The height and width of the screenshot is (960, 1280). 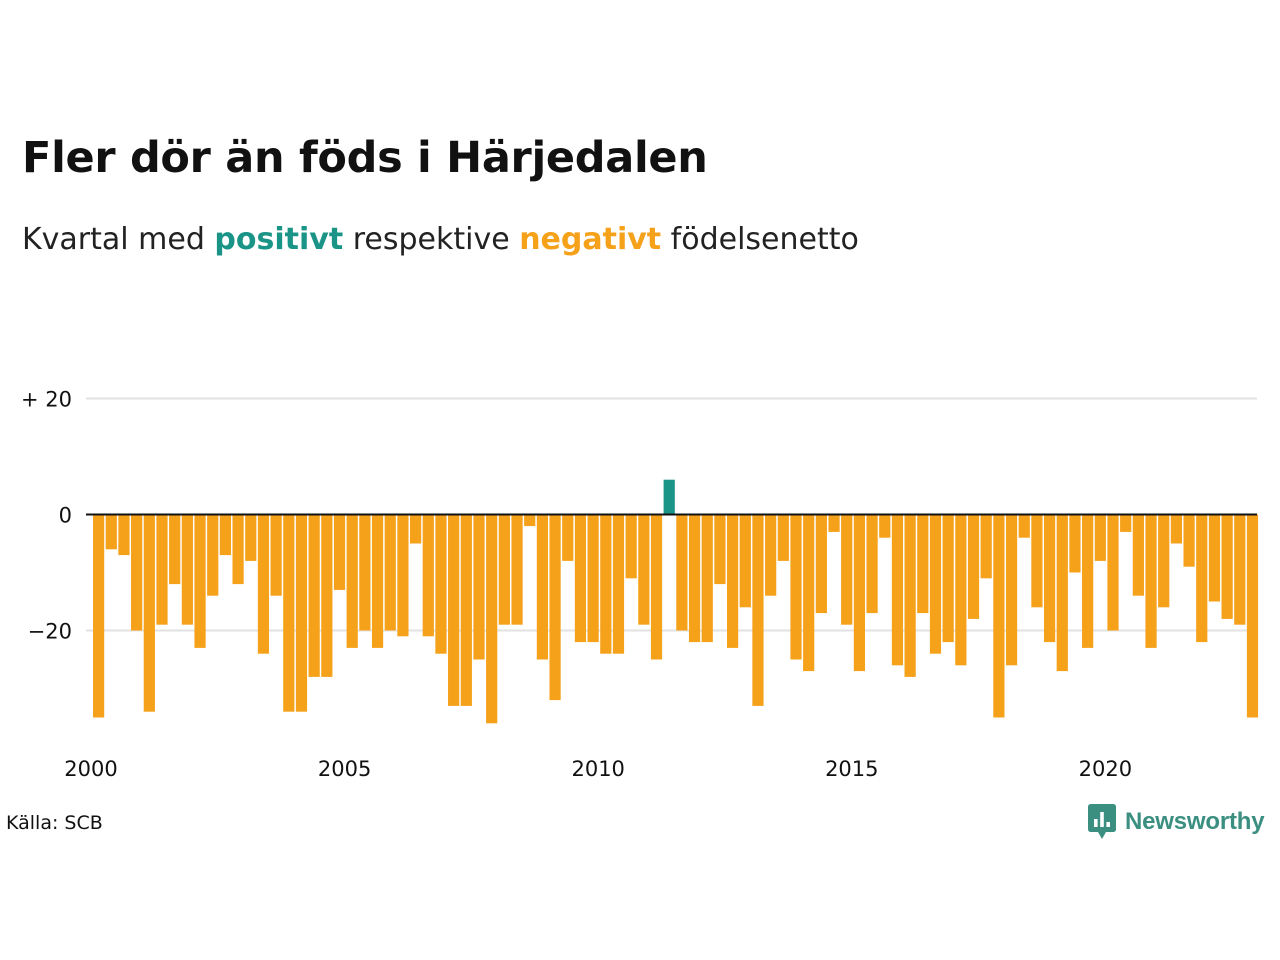 What do you see at coordinates (50, 632) in the screenshot?
I see `y-tick-label: −20` at bounding box center [50, 632].